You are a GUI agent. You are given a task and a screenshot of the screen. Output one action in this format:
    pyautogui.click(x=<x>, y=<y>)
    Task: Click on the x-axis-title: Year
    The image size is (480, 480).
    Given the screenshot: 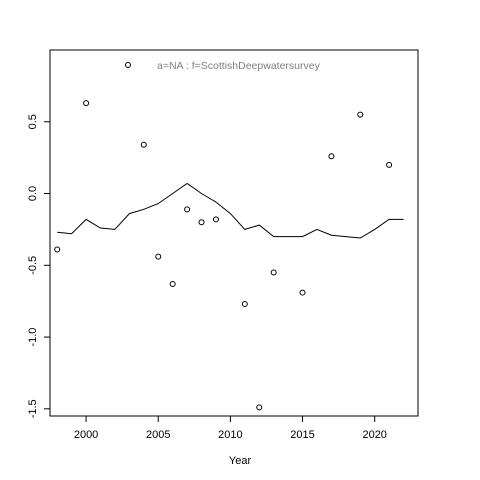 What is the action you would take?
    pyautogui.click(x=240, y=461)
    